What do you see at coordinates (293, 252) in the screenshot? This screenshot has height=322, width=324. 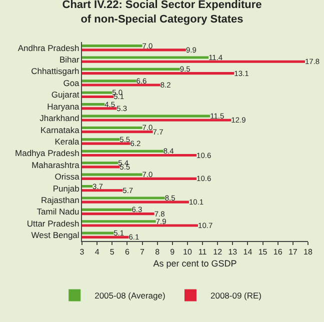 I see `x-tick-label: 17` at bounding box center [293, 252].